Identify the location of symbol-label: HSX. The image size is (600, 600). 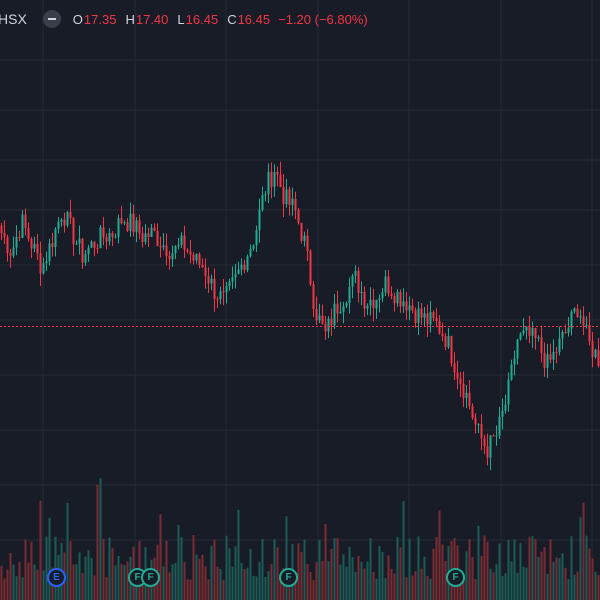
(13, 19).